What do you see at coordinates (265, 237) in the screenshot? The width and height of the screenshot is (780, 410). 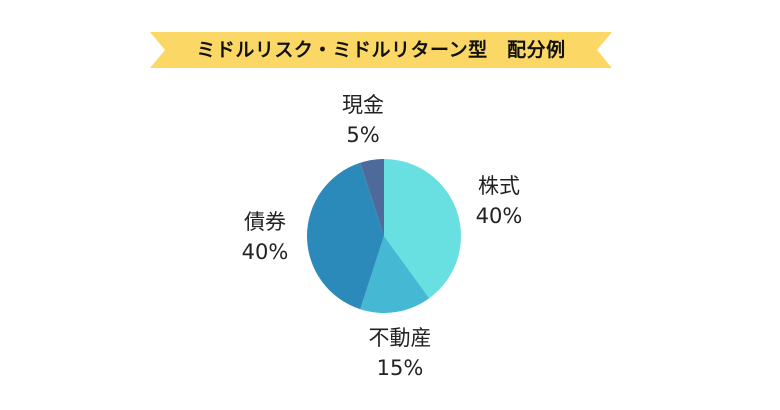 I see `label-bonds: 債券 40%` at bounding box center [265, 237].